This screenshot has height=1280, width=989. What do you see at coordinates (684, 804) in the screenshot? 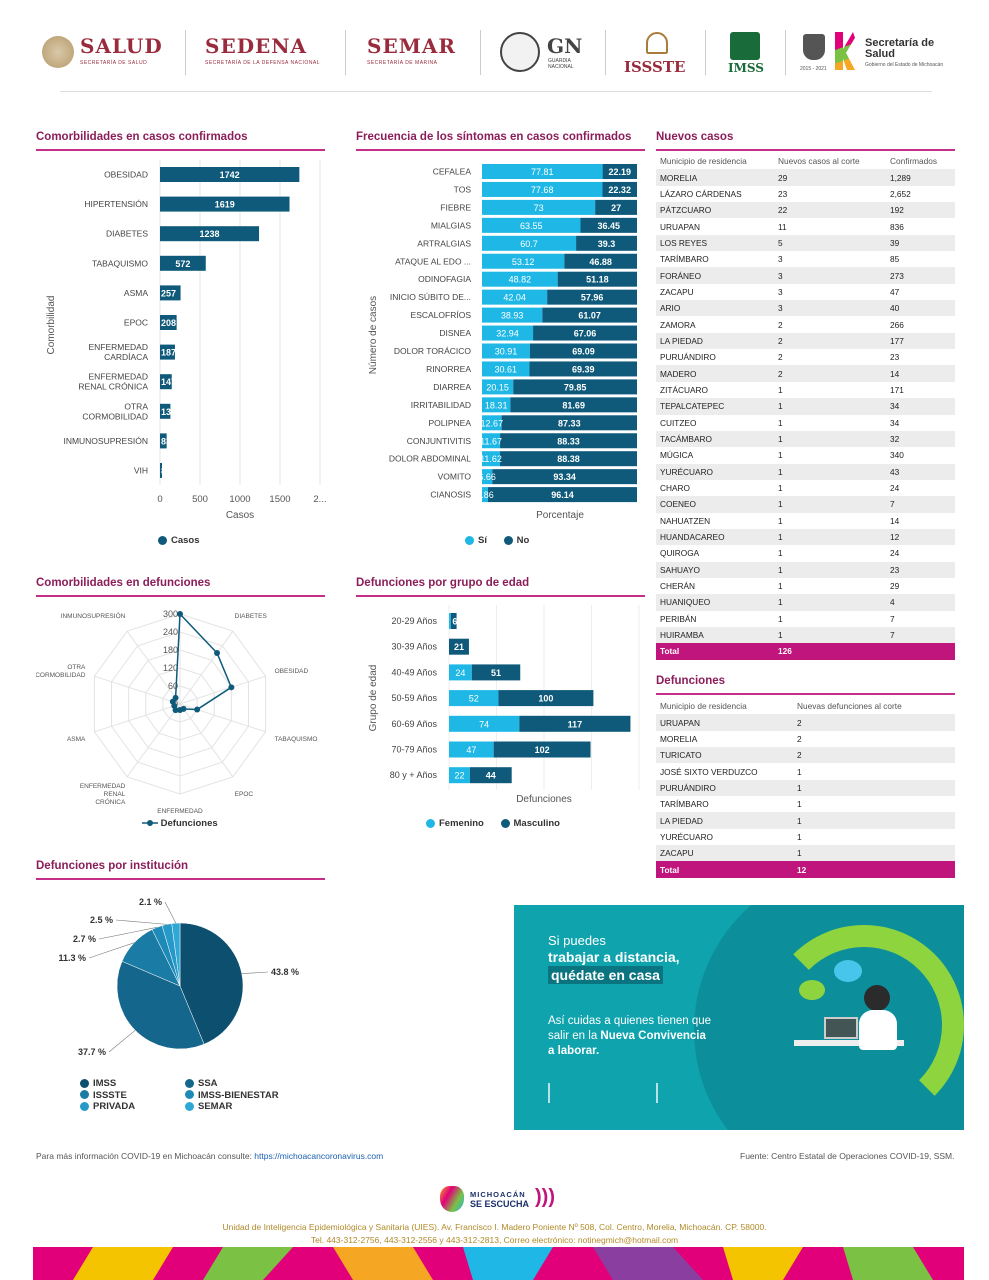
I see `table-cell: TARÍMBARO` at bounding box center [684, 804].